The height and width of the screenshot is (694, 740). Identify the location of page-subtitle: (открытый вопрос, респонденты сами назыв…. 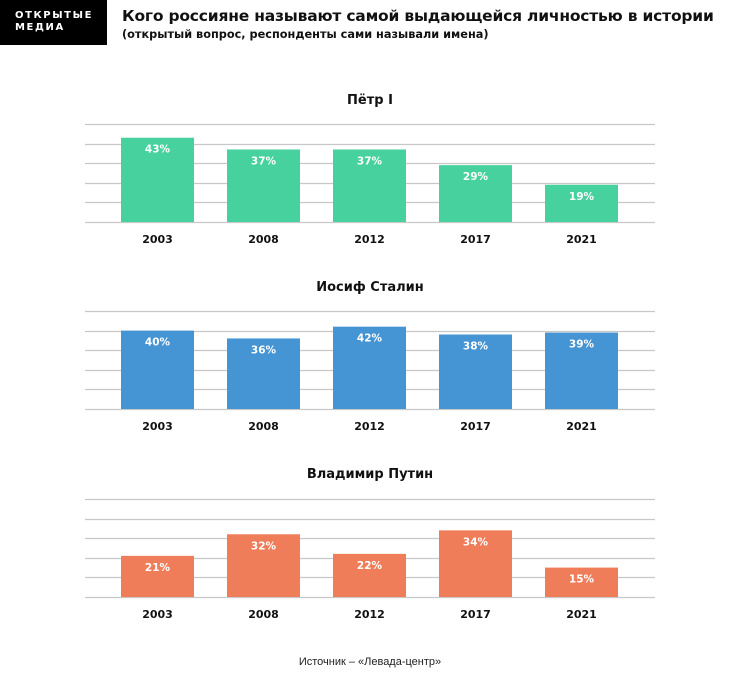
(305, 34).